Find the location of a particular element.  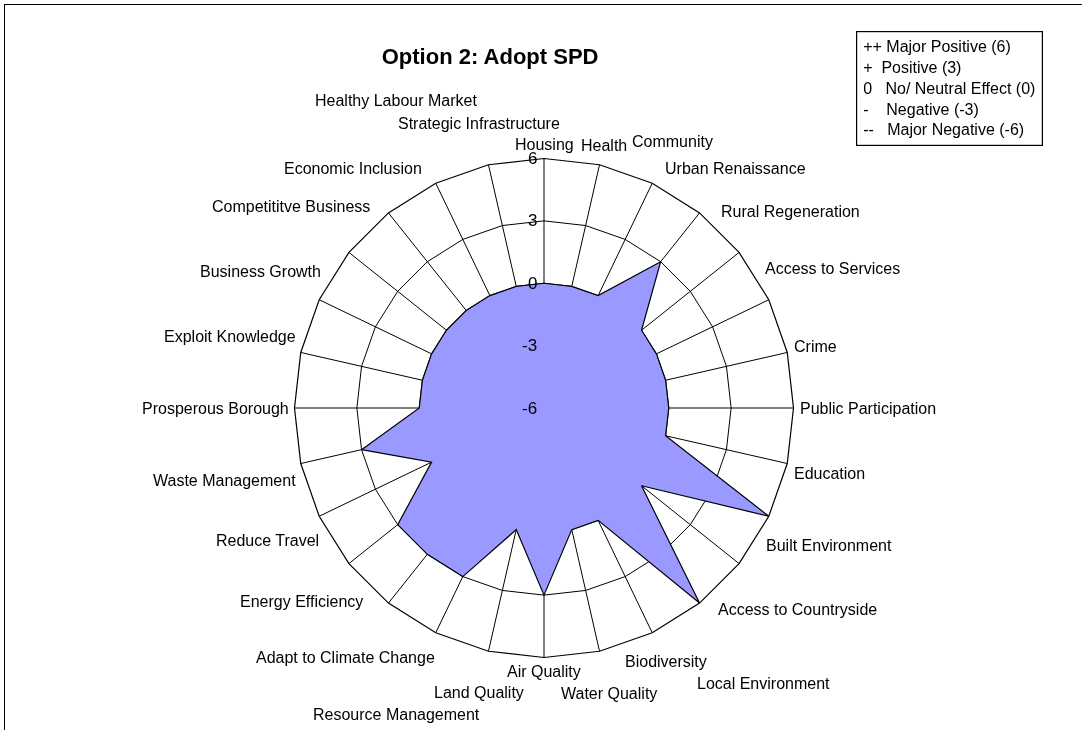

spoke-label: Housing is located at coordinates (544, 144).